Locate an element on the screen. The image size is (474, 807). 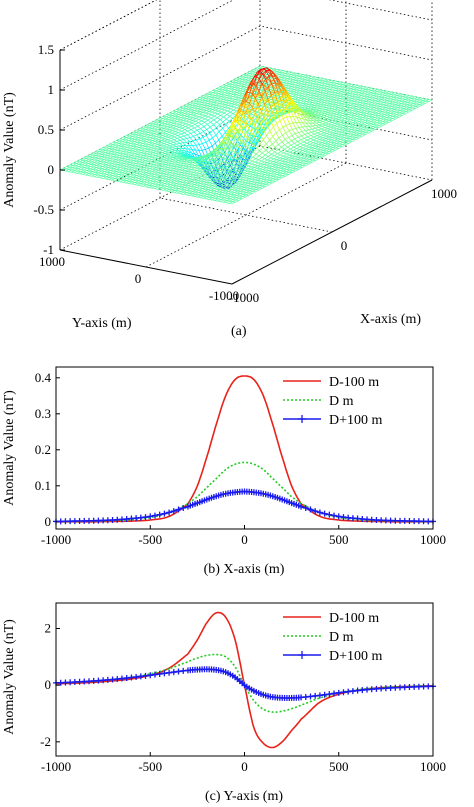
y-tick-label: 2 is located at coordinates (48, 628).